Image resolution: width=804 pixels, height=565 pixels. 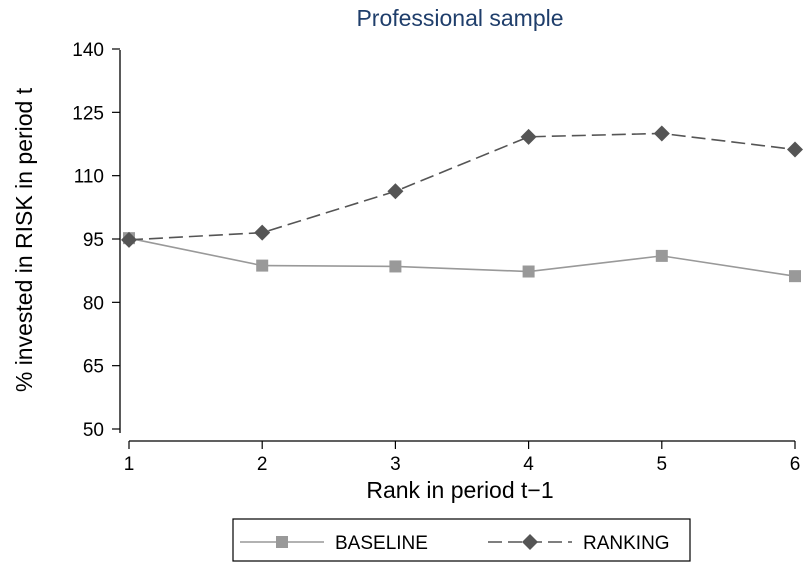 I want to click on legend-label-ranking: RANKING, so click(x=626, y=543).